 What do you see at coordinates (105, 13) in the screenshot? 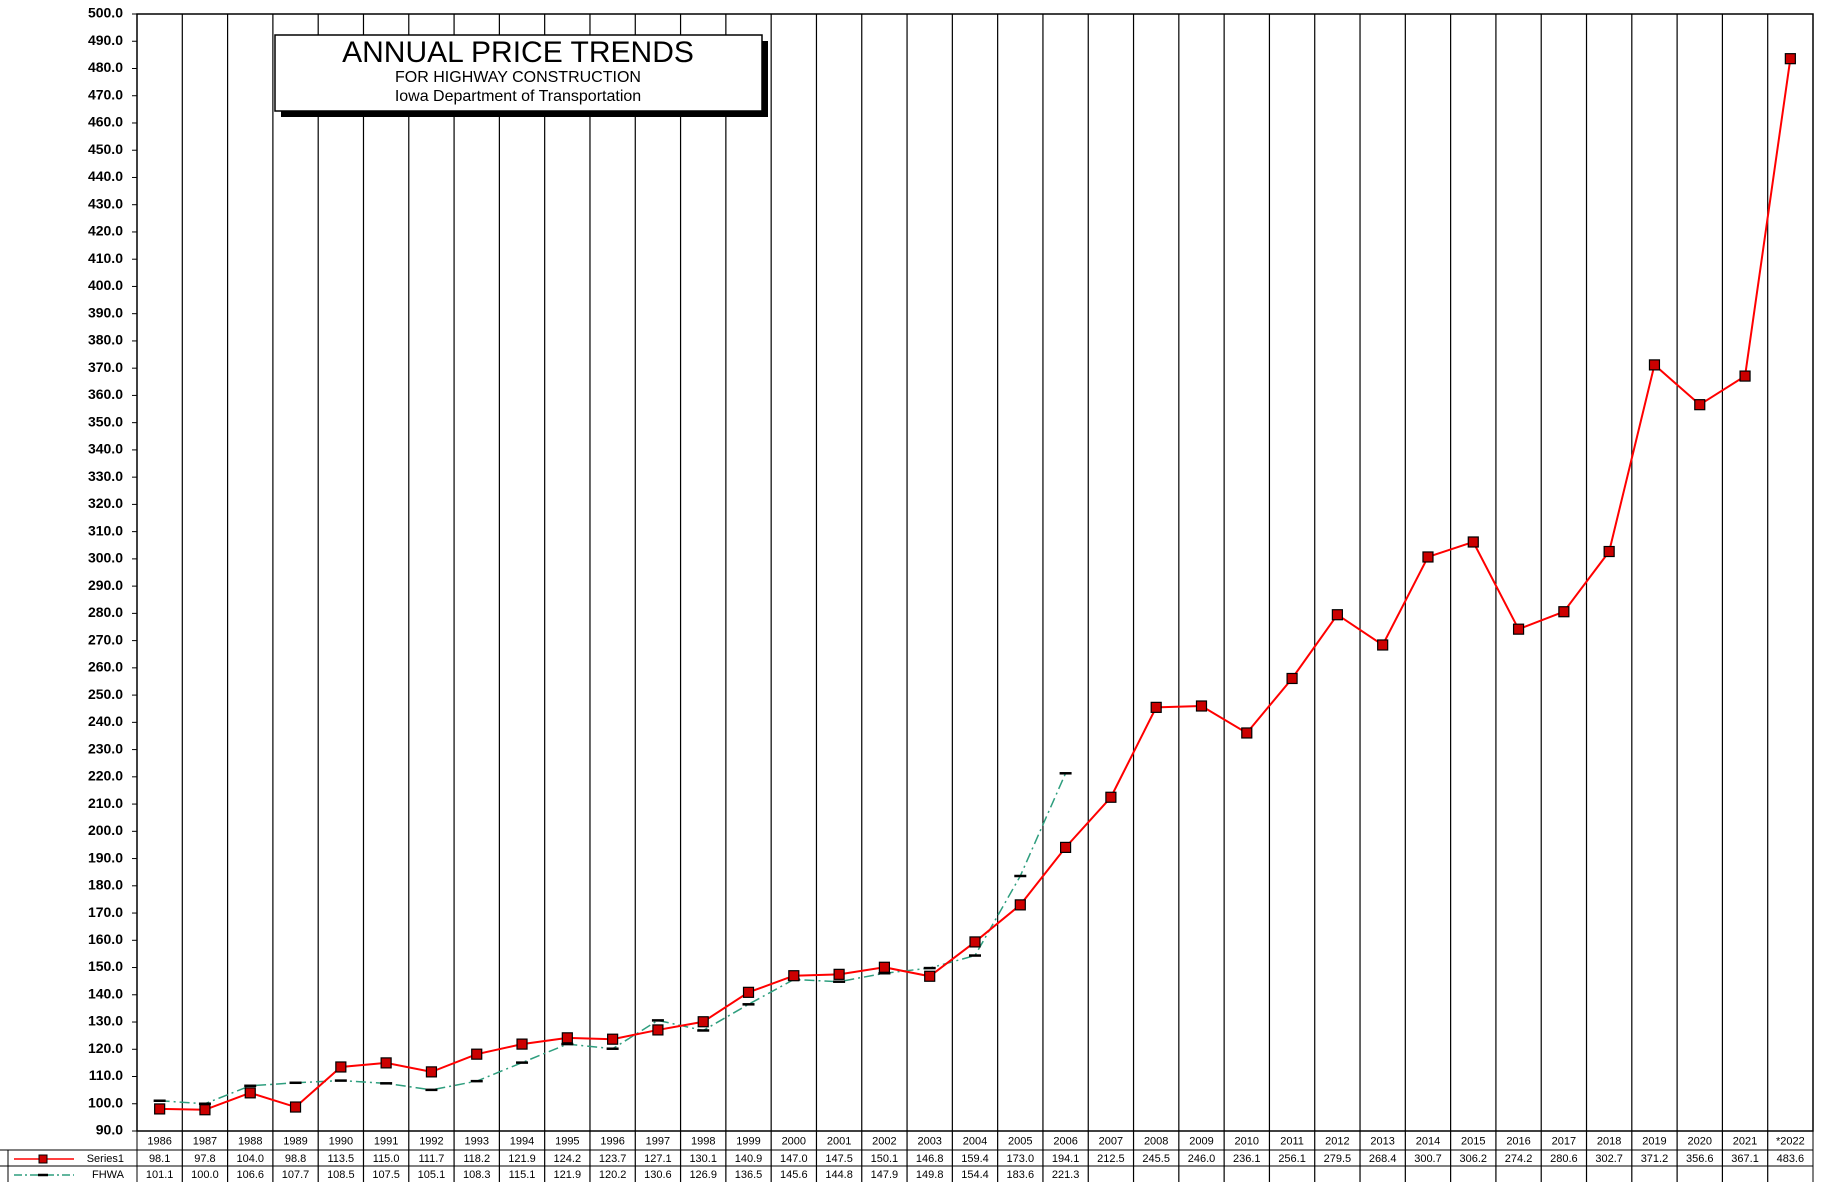
I see `y-tick-label: 500.0` at bounding box center [105, 13].